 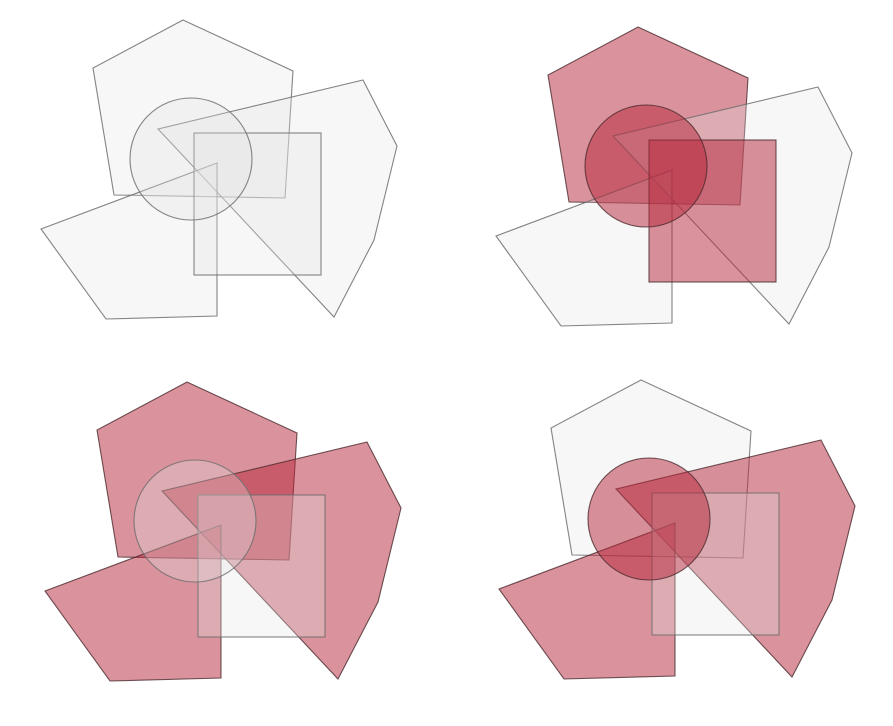 I want to click on hexagon-shape-highlighted, so click(x=281, y=560).